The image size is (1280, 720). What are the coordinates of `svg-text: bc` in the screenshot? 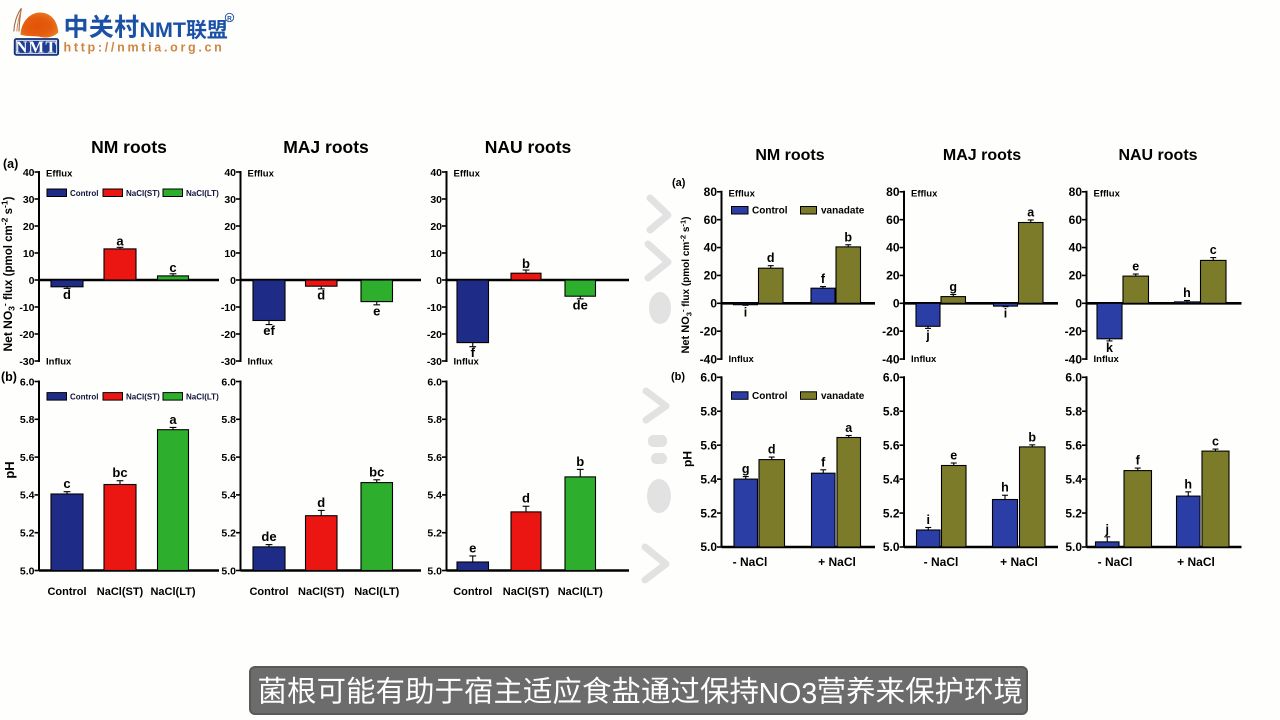 It's located at (376, 471).